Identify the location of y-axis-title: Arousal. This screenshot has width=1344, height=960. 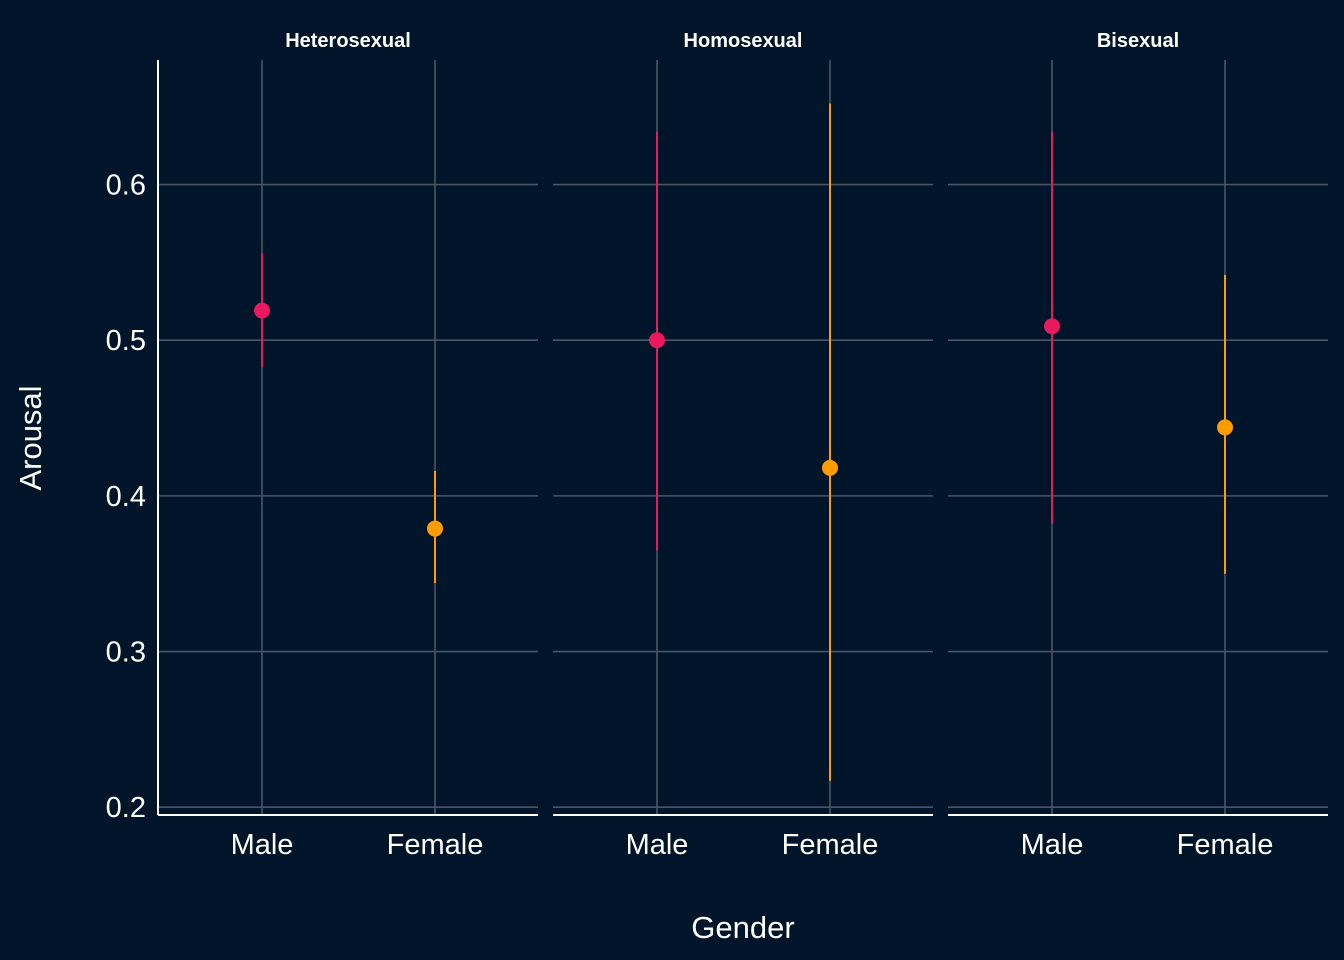
(30, 437).